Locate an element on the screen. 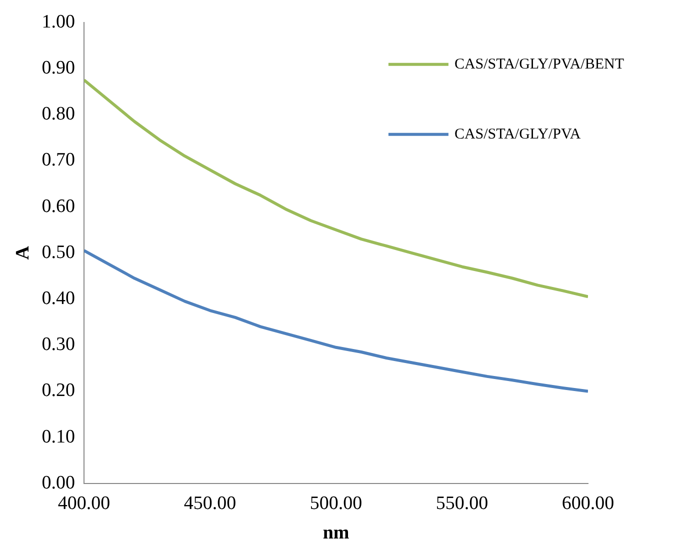 This screenshot has height=557, width=696. y-tick-label: 0.50 is located at coordinates (59, 252).